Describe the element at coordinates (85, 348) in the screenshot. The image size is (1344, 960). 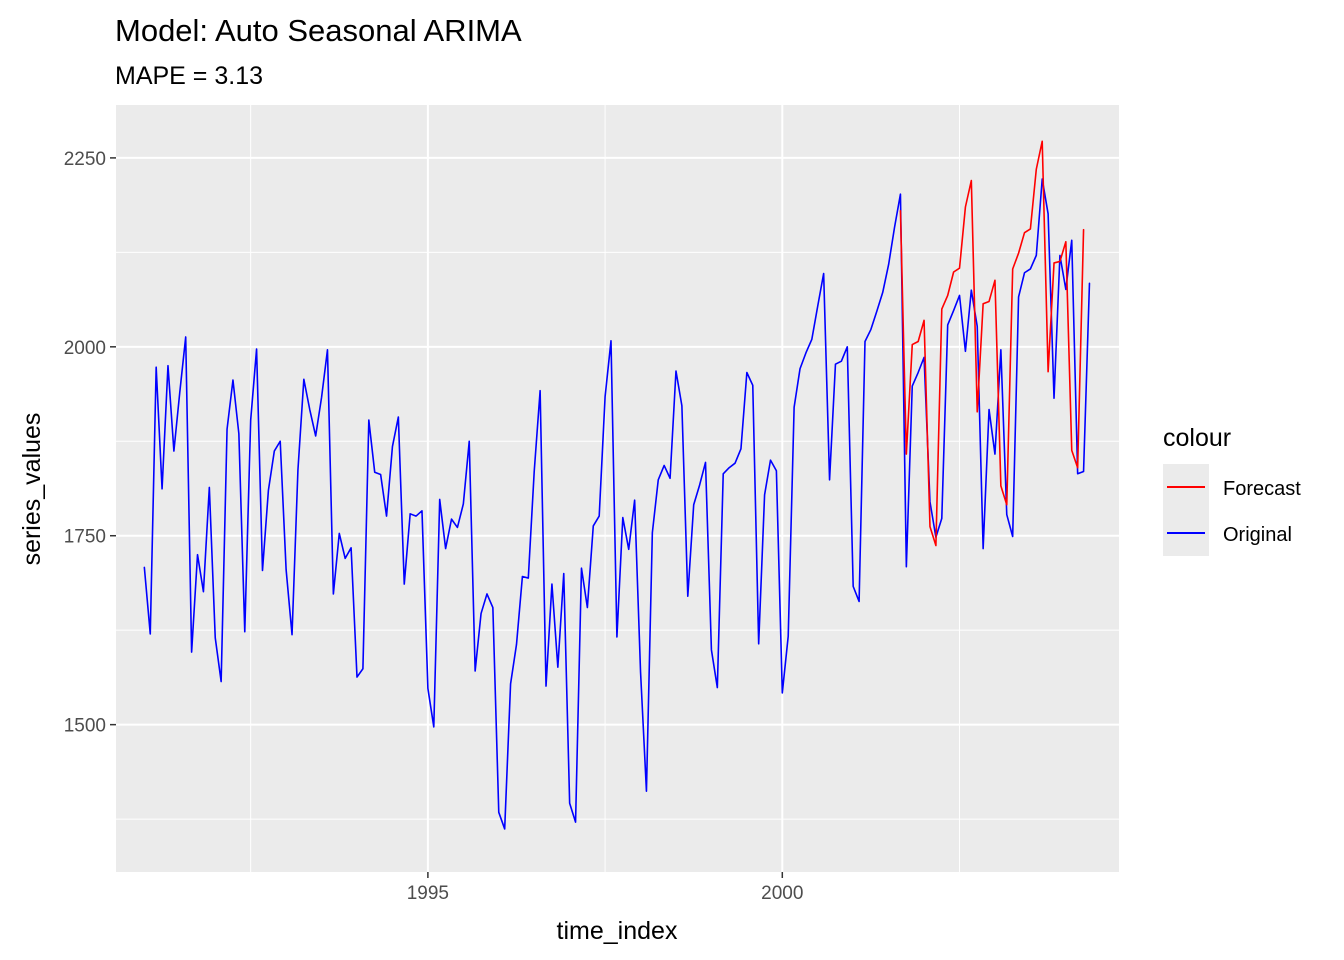
I see `y-tick-label: 2000` at that location.